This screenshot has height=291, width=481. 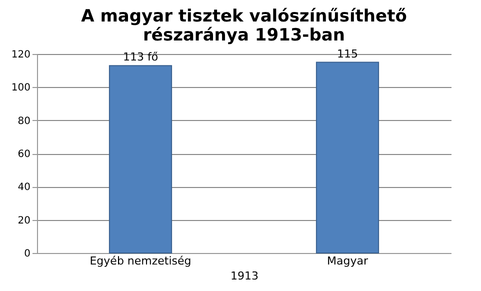 What do you see at coordinates (24, 188) in the screenshot?
I see `y-tick-label: 40` at bounding box center [24, 188].